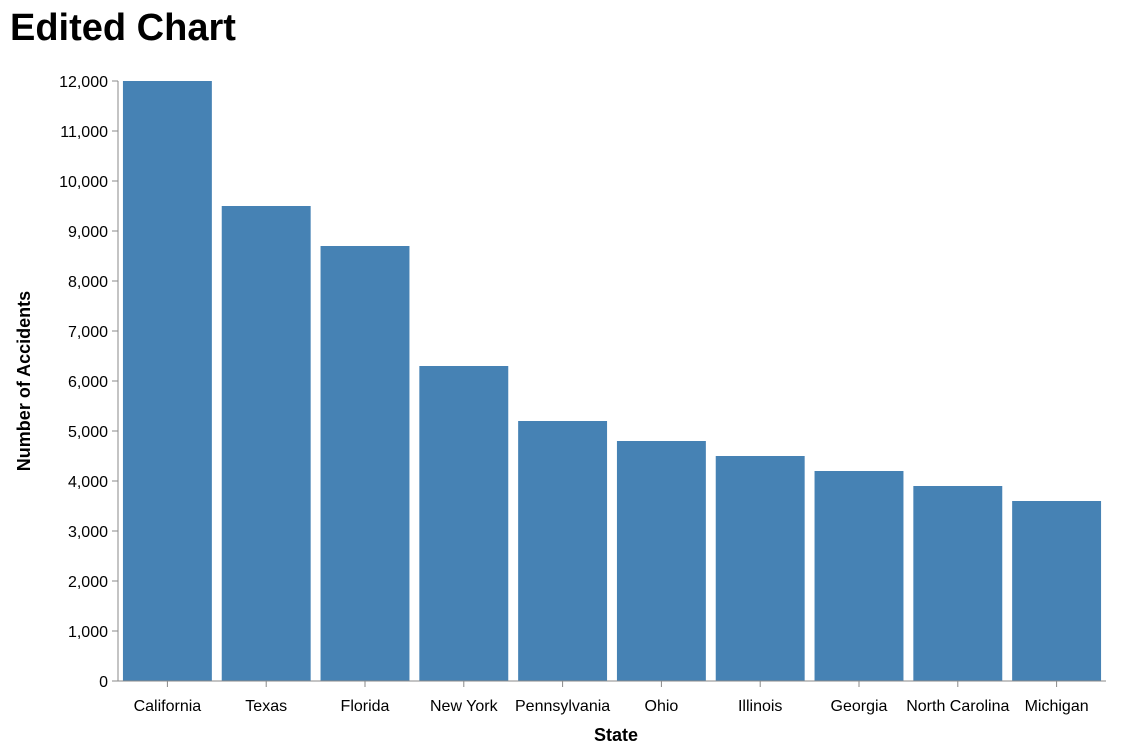 This screenshot has width=1126, height=754. What do you see at coordinates (88, 232) in the screenshot?
I see `y-tick-label: 9,000` at bounding box center [88, 232].